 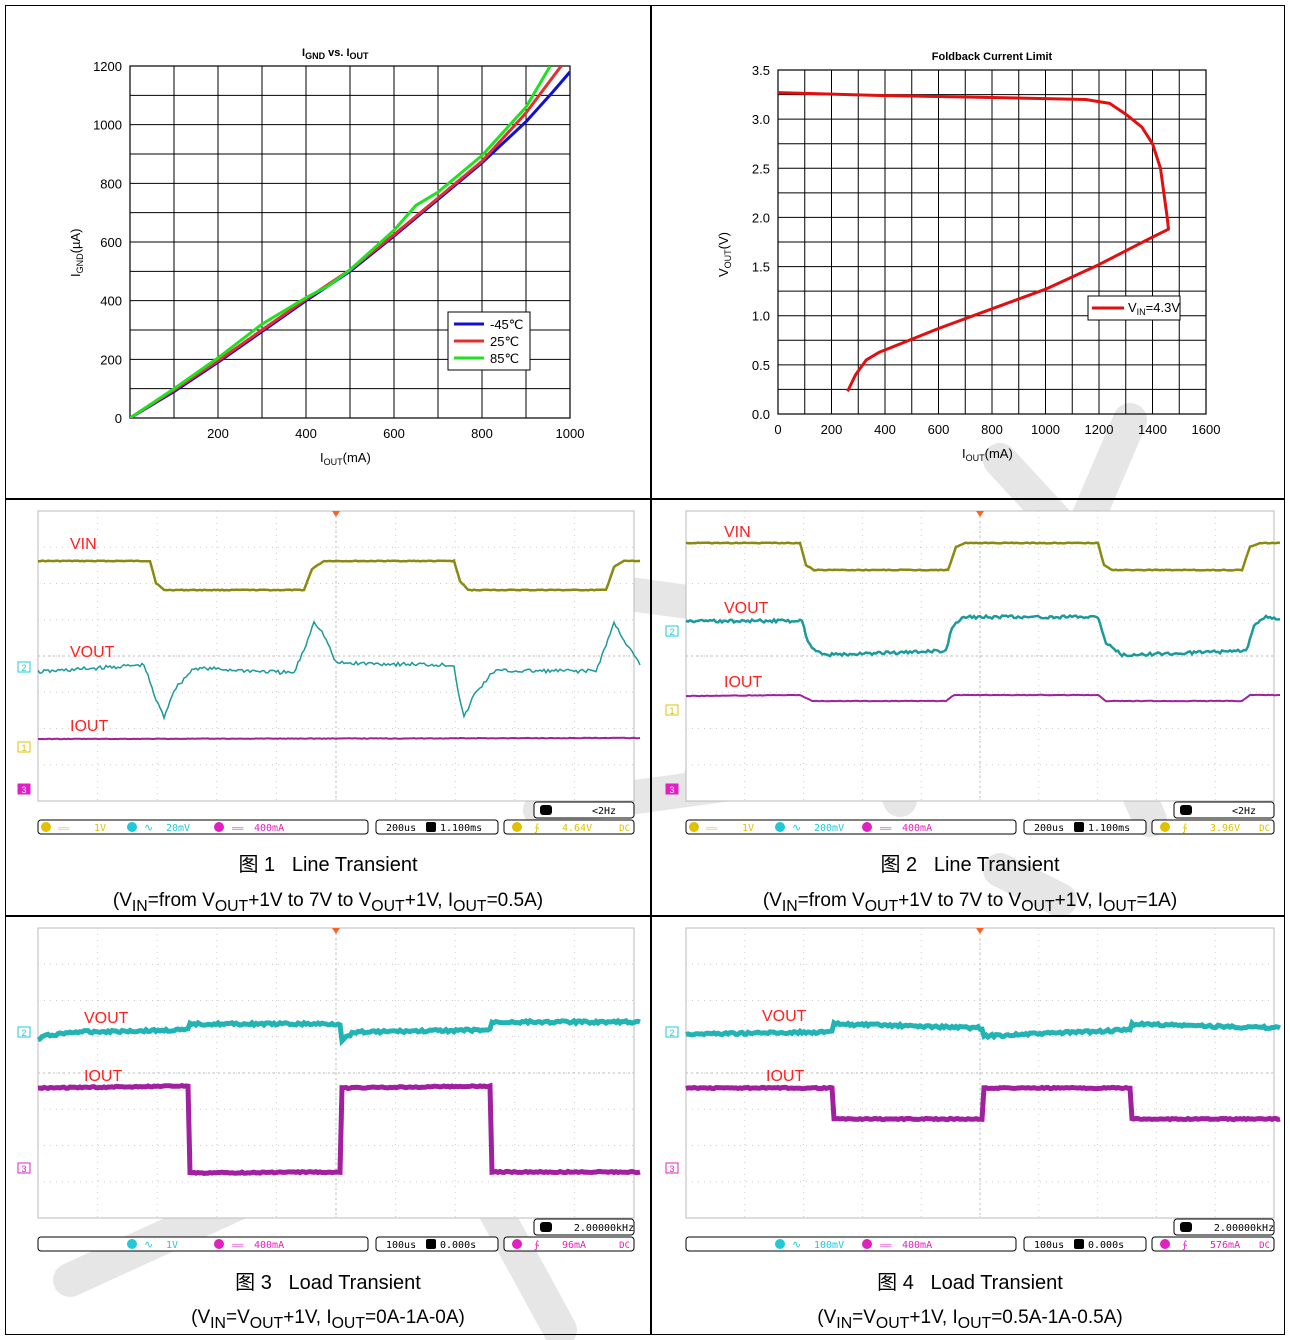 I want to click on y-axis-label: VOUT(V), so click(x=724, y=254).